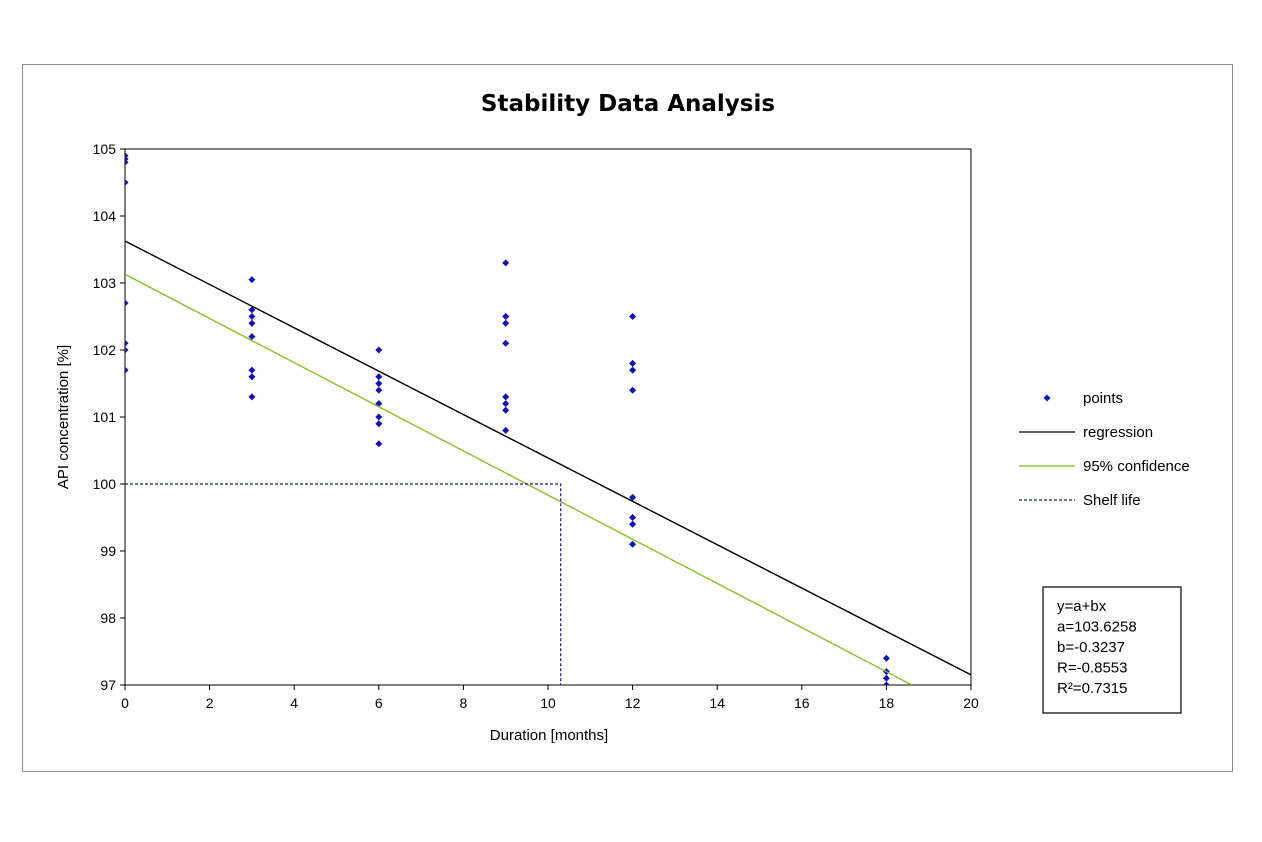 This screenshot has height=842, width=1262. Describe the element at coordinates (105, 149) in the screenshot. I see `y-tick-label: 105` at that location.